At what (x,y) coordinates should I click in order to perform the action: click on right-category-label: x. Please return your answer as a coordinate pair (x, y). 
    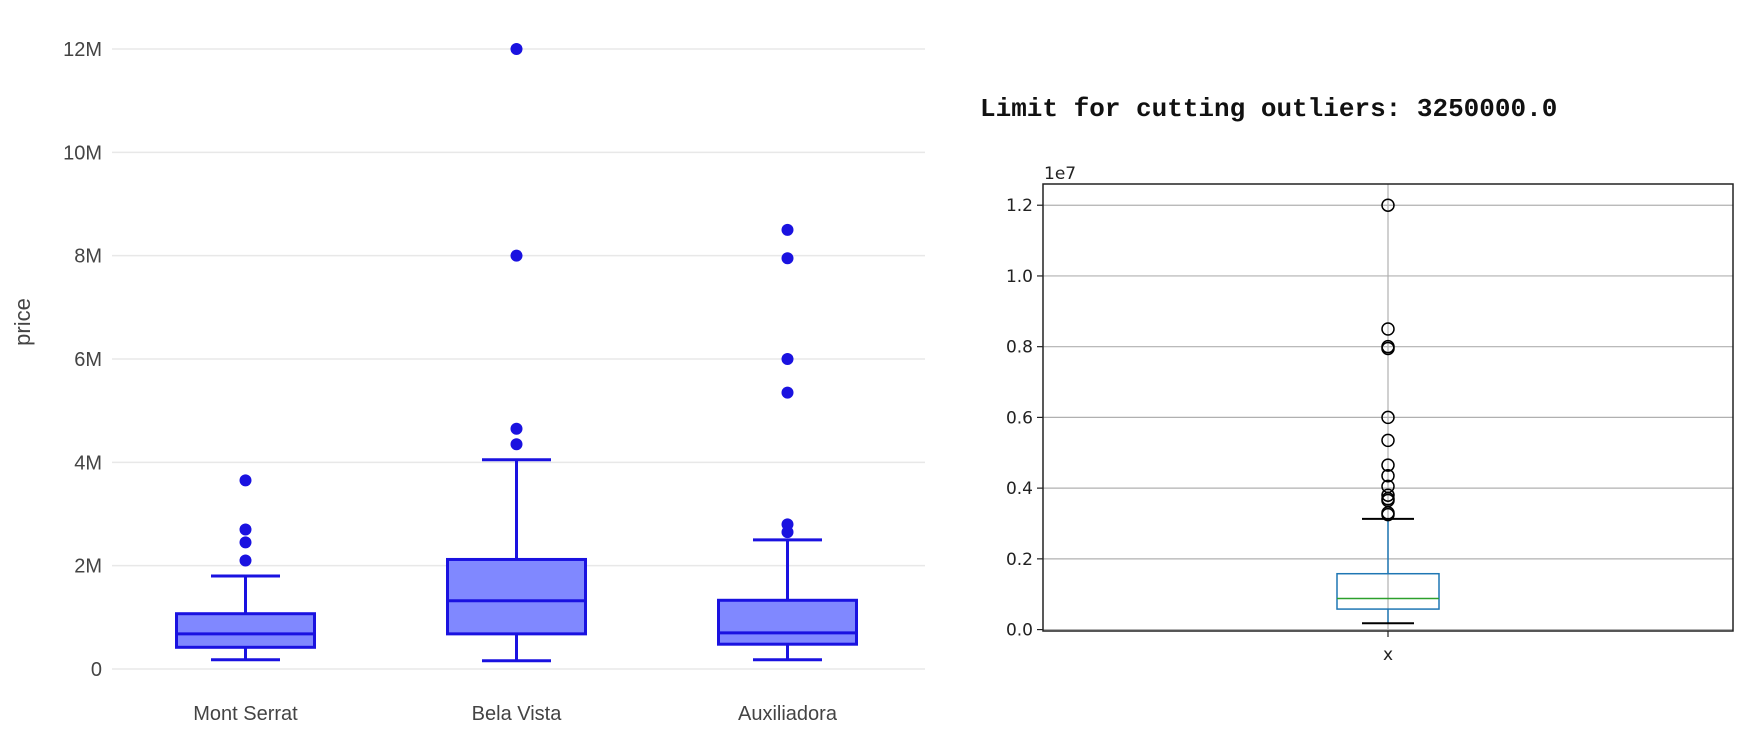
    Looking at the image, I should click on (1388, 655).